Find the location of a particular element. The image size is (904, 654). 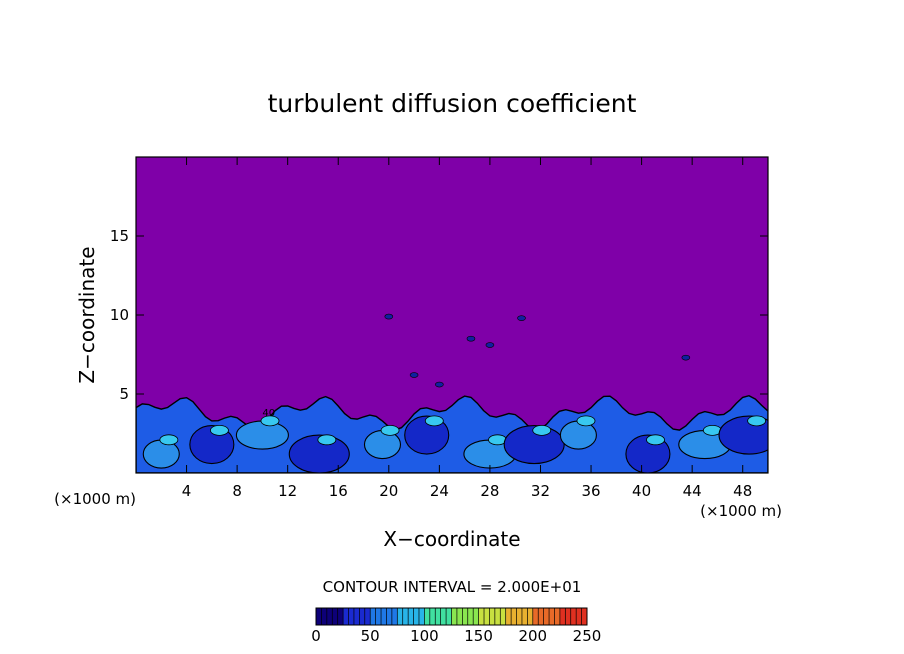

colorbar-frame is located at coordinates (451, 616).